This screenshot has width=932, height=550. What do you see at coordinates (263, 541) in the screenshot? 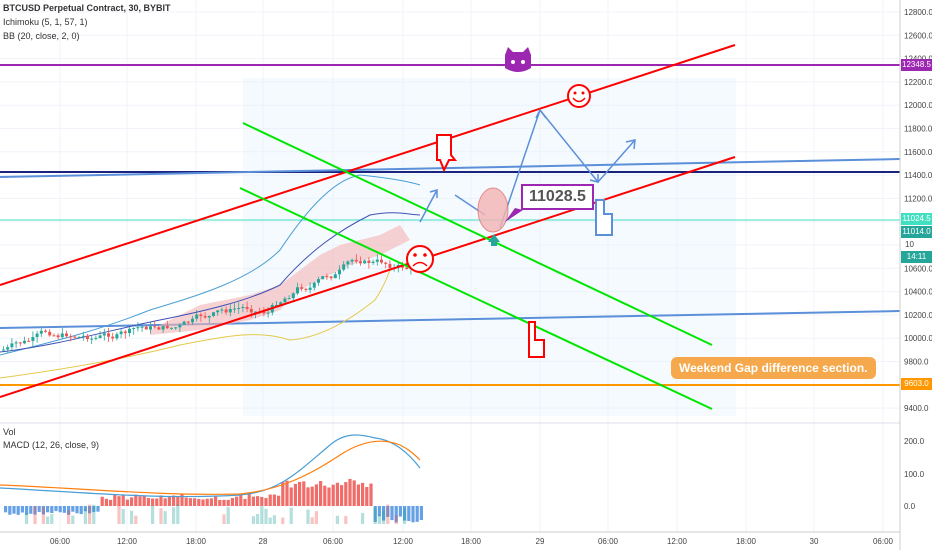
I see `time-tick-label: 28` at bounding box center [263, 541].